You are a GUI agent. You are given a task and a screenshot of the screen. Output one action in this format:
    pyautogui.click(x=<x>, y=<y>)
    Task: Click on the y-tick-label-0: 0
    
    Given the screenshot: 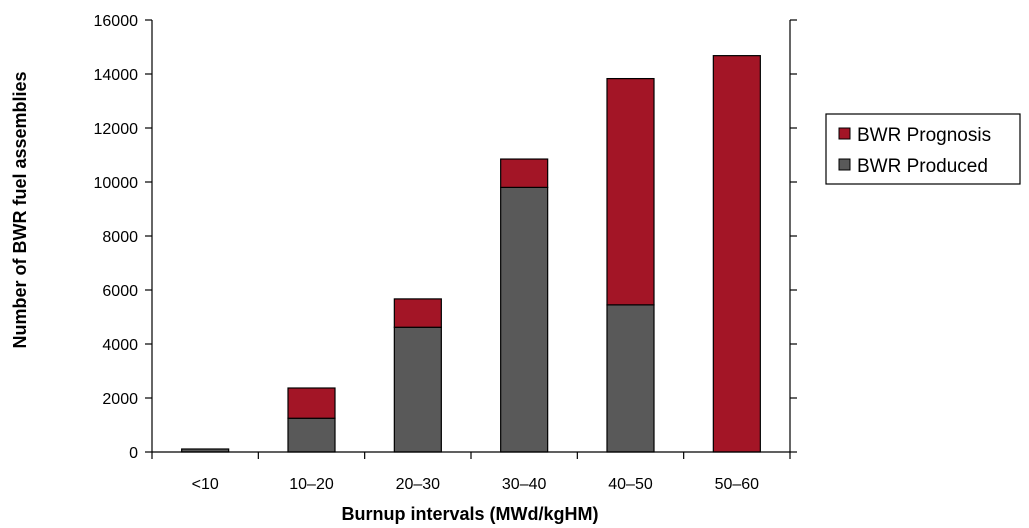 What is the action you would take?
    pyautogui.click(x=133, y=453)
    